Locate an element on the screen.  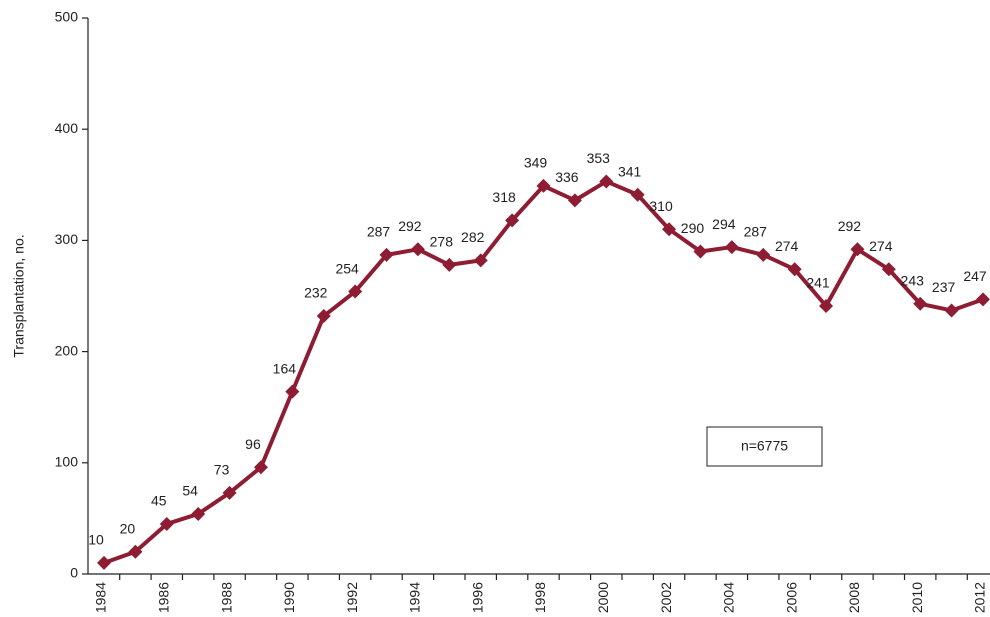
value-label: 254 is located at coordinates (347, 268).